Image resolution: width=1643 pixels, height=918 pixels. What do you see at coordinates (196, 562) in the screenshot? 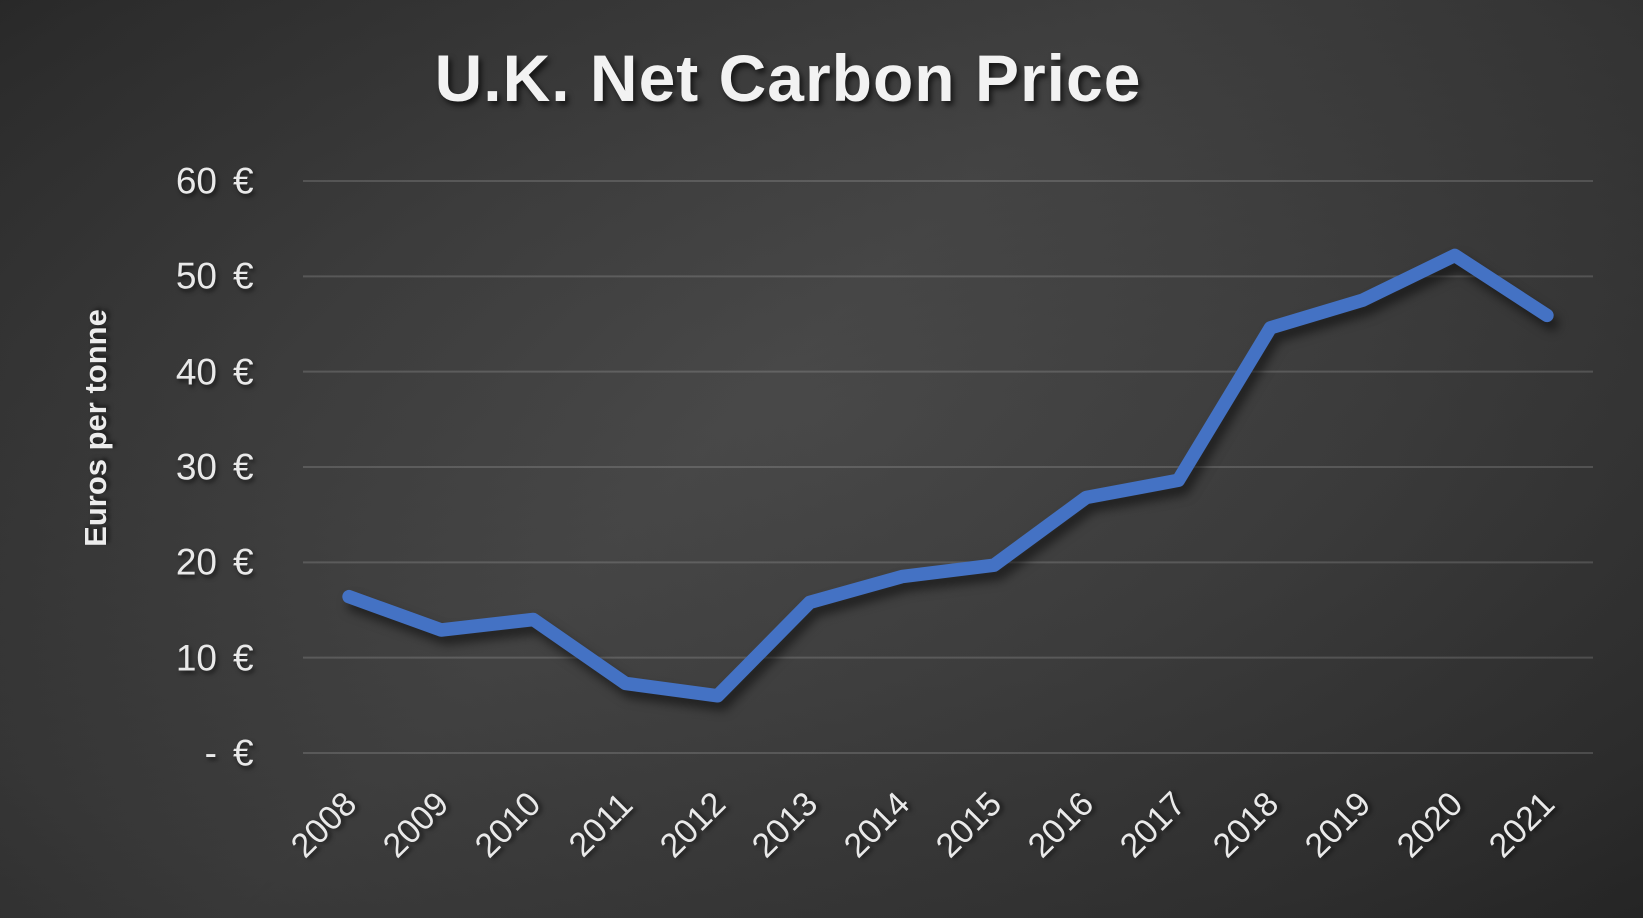
I see `y-tick-value: 20` at bounding box center [196, 562].